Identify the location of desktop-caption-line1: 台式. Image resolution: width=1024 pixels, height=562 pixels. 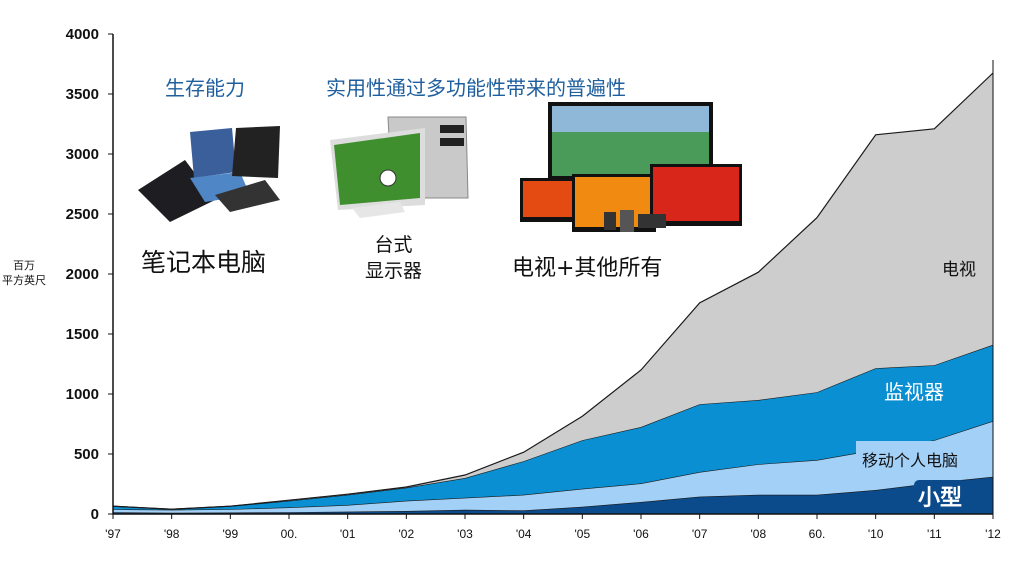
(393, 245).